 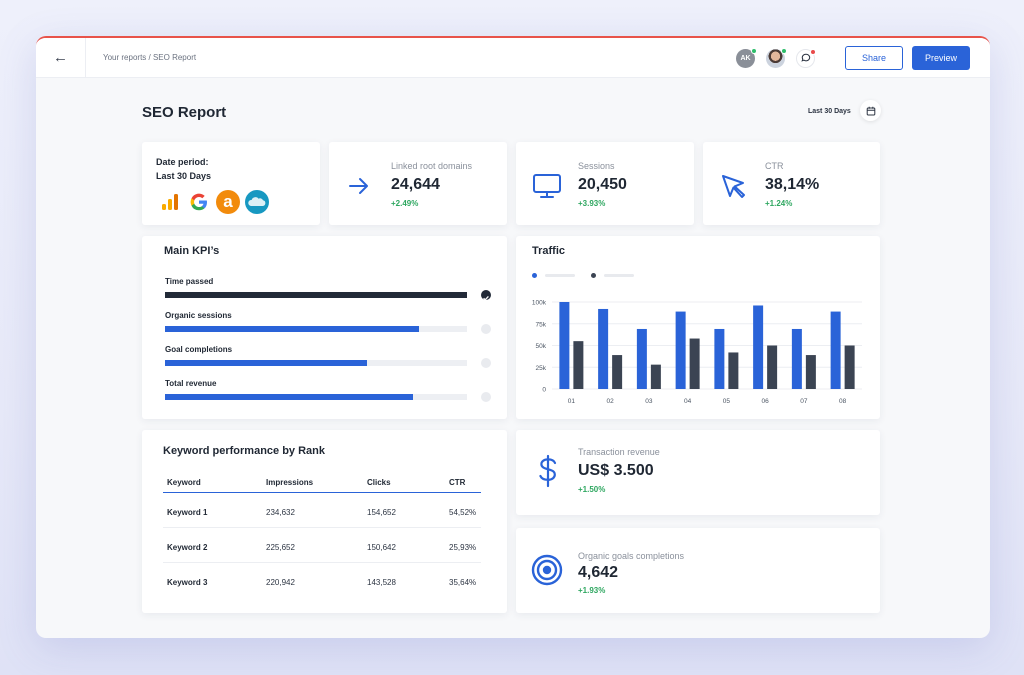 I want to click on amazon-icon: a, so click(x=228, y=202).